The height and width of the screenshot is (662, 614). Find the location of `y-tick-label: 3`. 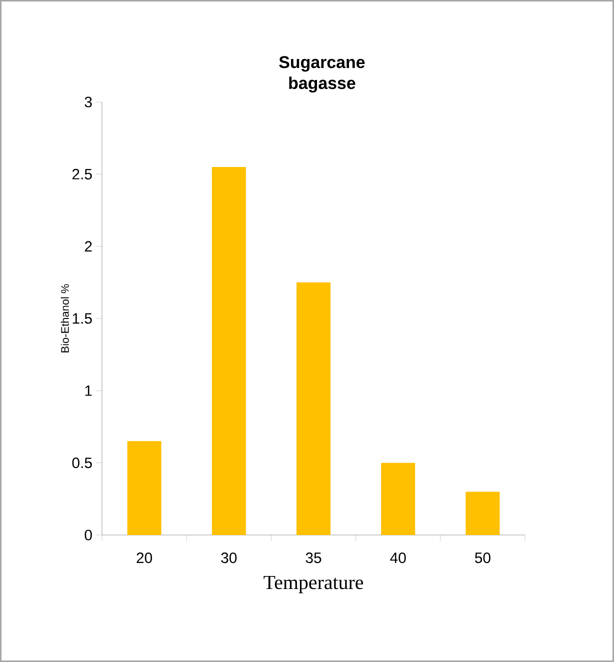

y-tick-label: 3 is located at coordinates (88, 102).